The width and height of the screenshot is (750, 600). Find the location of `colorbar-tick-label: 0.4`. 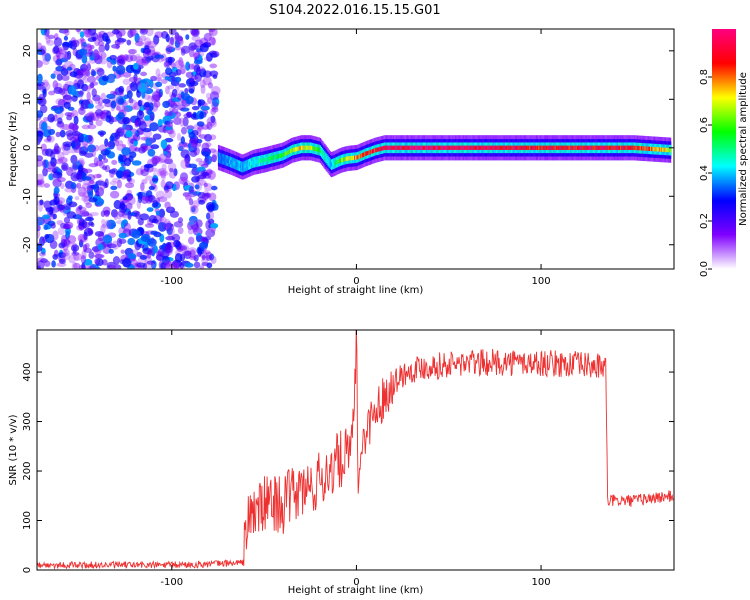

colorbar-tick-label: 0.4 is located at coordinates (704, 173).